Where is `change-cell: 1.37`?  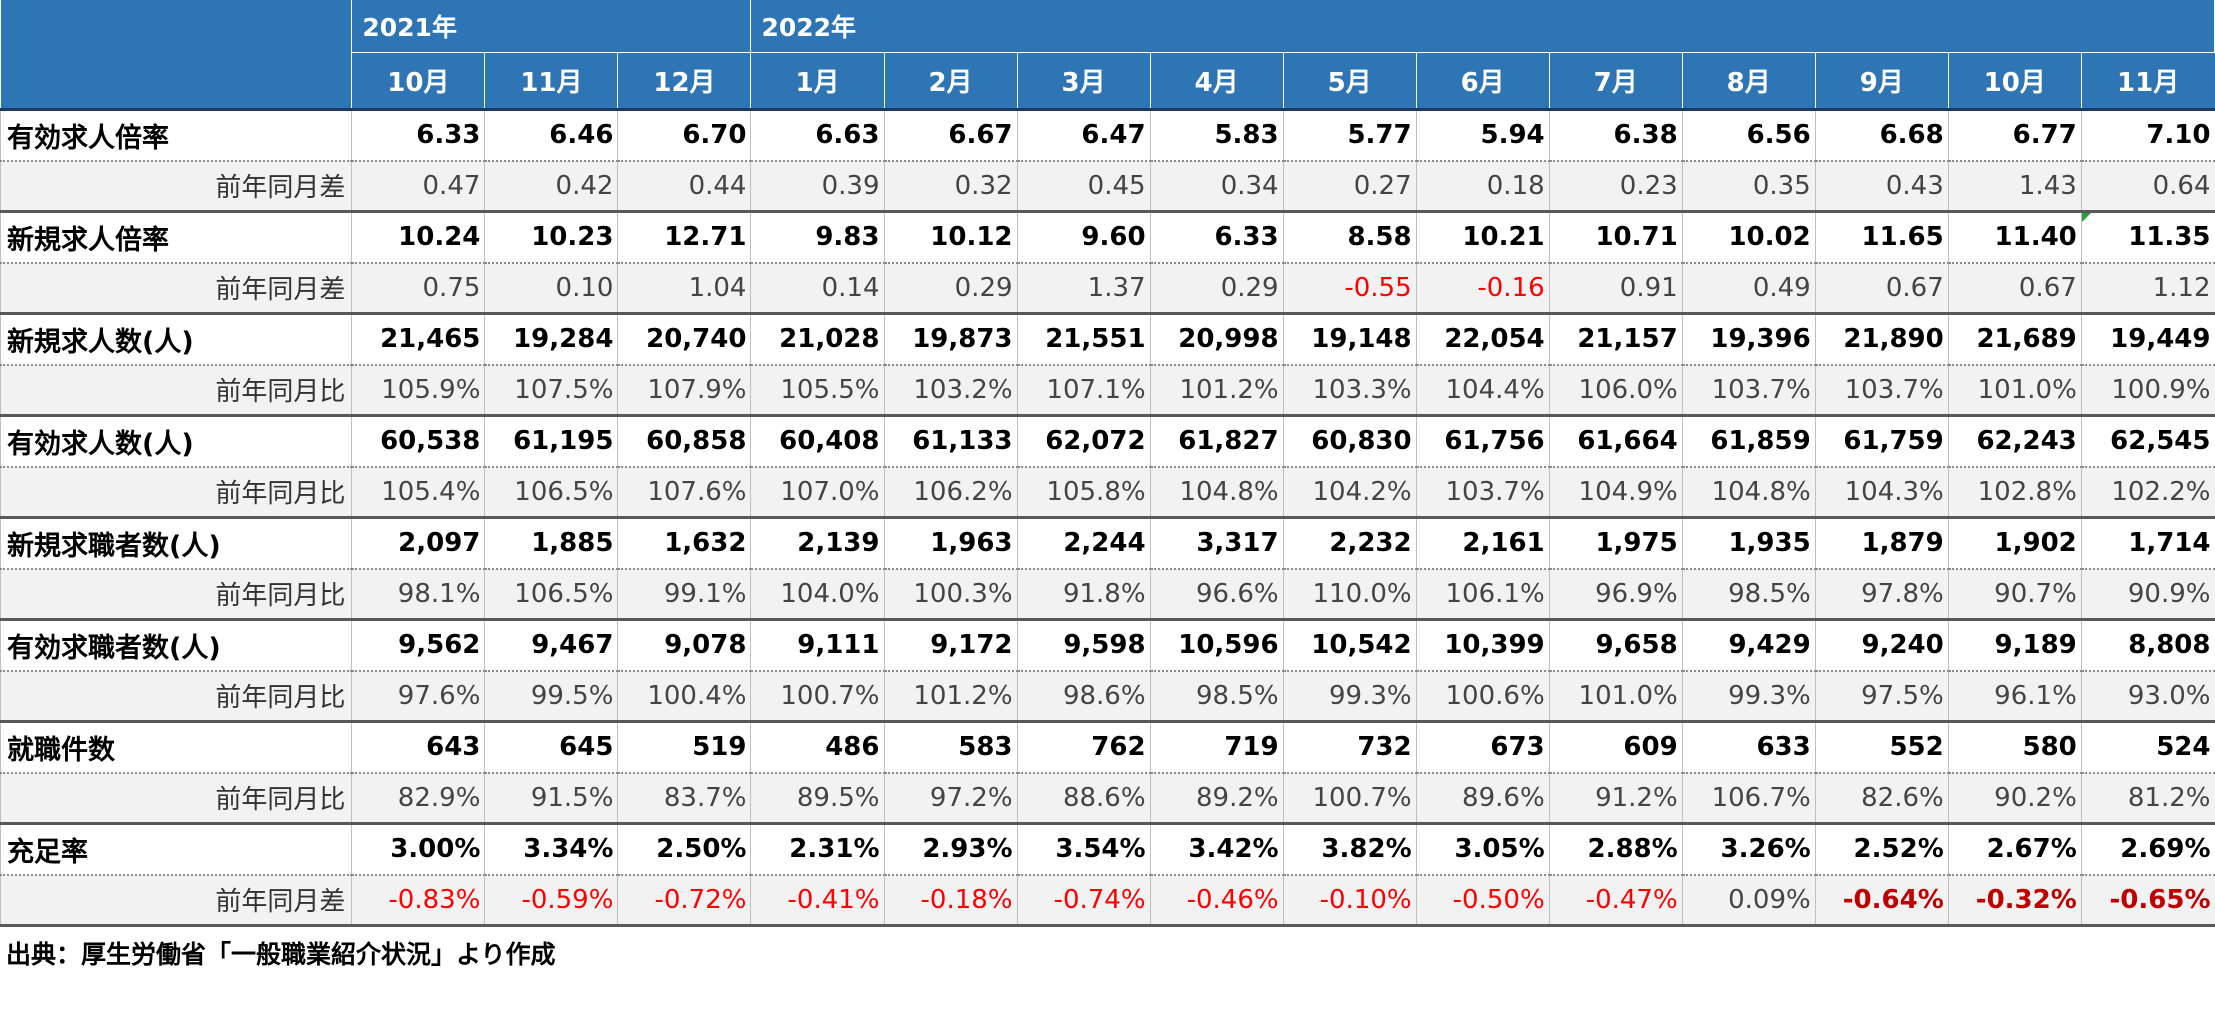 change-cell: 1.37 is located at coordinates (1083, 288).